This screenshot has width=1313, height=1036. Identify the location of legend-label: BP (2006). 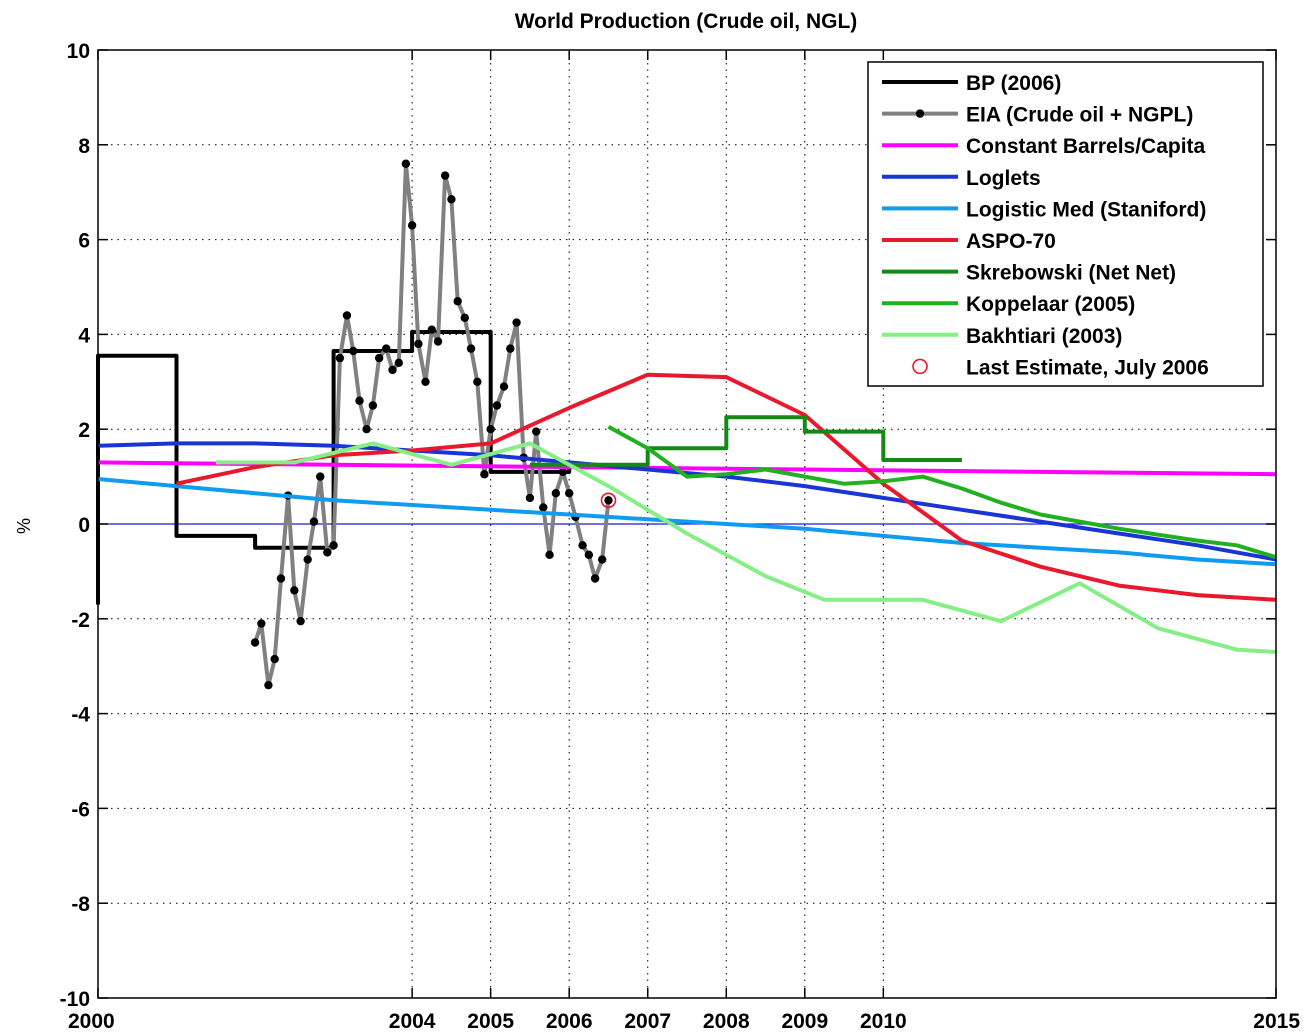
(1013, 83).